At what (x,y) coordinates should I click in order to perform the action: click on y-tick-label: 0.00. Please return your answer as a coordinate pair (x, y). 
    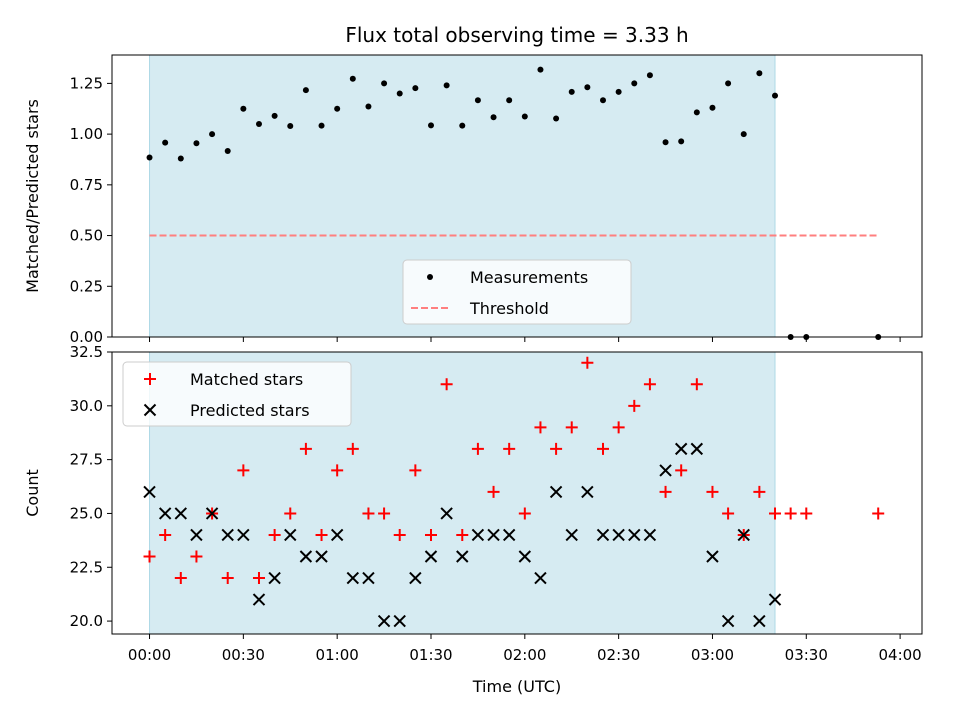
    Looking at the image, I should click on (86, 337).